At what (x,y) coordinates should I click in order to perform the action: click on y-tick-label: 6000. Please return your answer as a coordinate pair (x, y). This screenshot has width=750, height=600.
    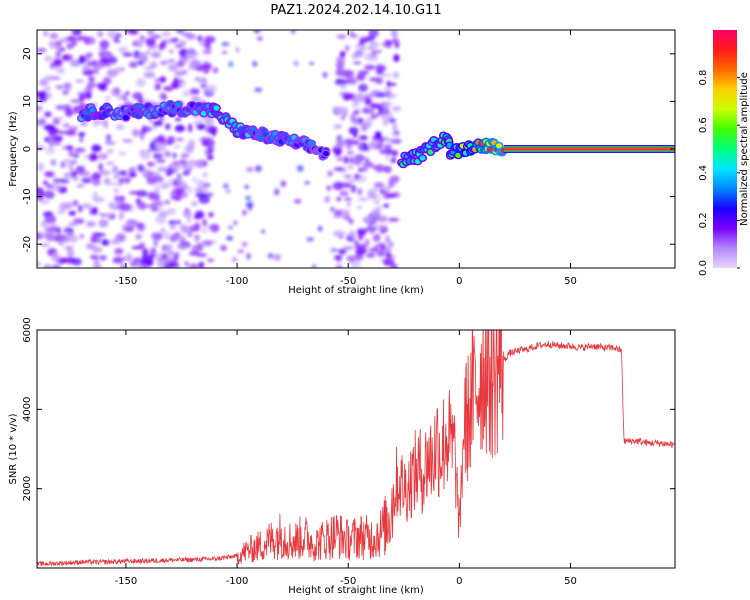
    Looking at the image, I should click on (27, 329).